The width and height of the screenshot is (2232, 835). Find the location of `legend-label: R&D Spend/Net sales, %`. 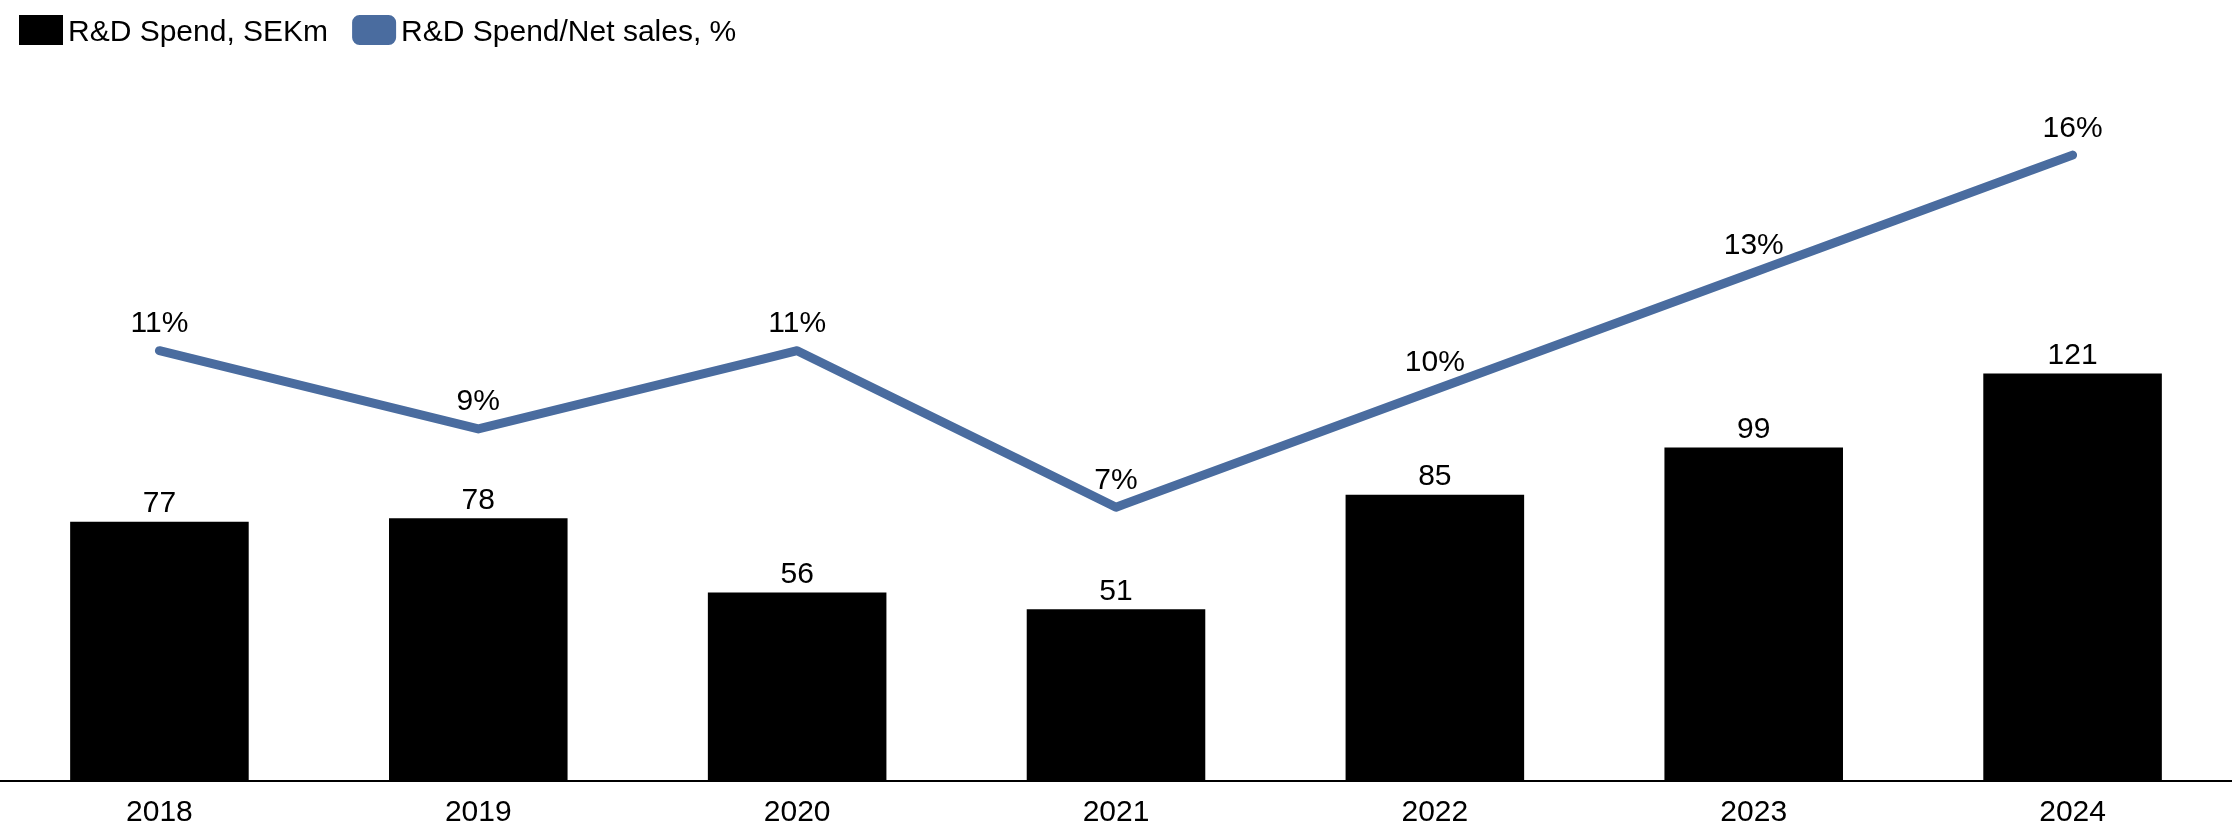

legend-label: R&D Spend/Net sales, % is located at coordinates (569, 30).